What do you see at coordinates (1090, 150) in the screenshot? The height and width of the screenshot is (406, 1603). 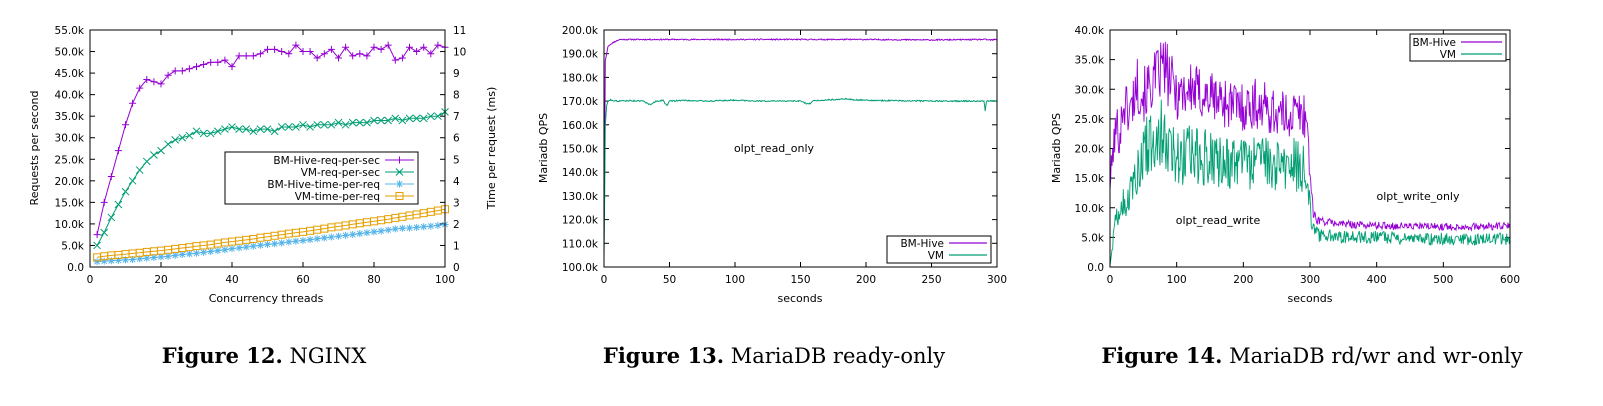 I see `y-tick-label: 20.0k` at bounding box center [1090, 150].